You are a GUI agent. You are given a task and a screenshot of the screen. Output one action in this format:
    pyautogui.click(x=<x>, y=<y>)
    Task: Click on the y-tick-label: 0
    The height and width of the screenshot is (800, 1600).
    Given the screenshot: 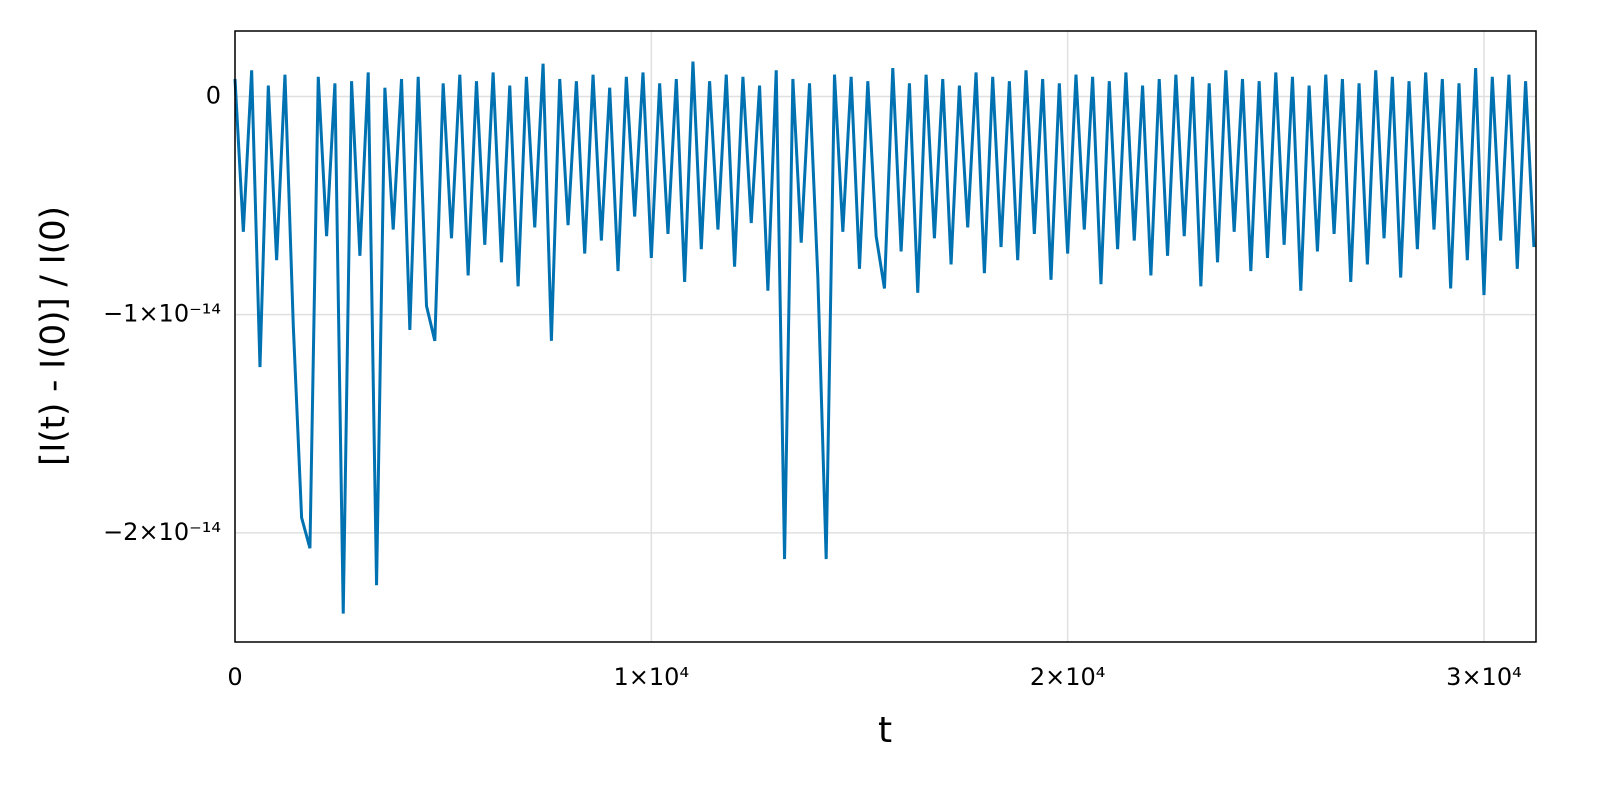 What is the action you would take?
    pyautogui.click(x=213, y=95)
    